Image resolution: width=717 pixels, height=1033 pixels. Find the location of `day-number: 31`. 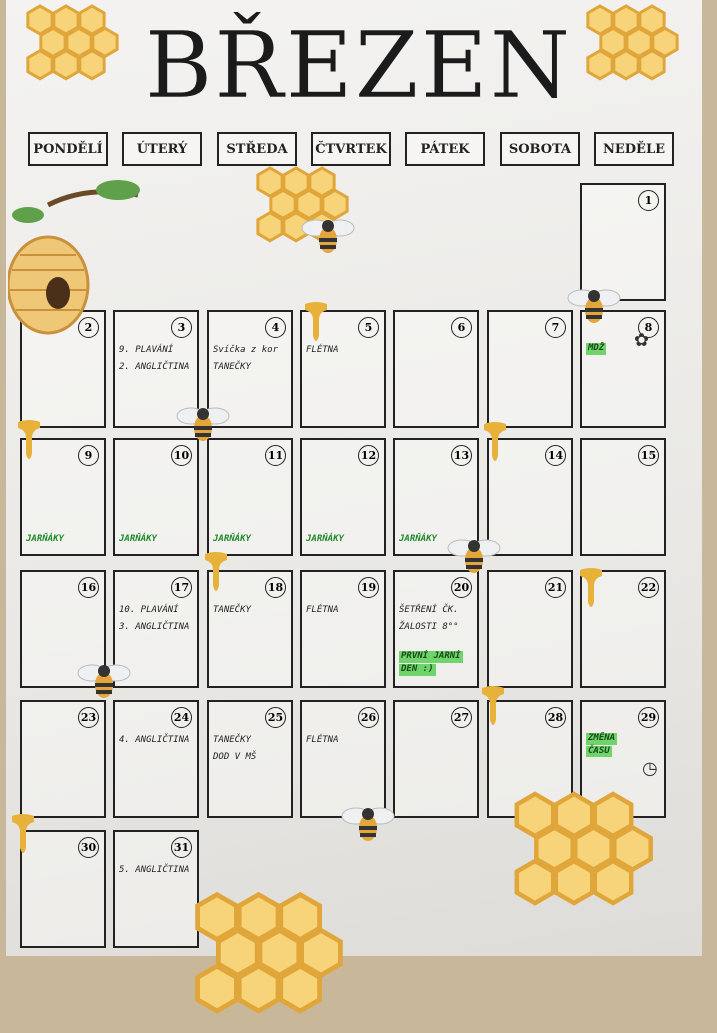

day-number: 31 is located at coordinates (181, 847).